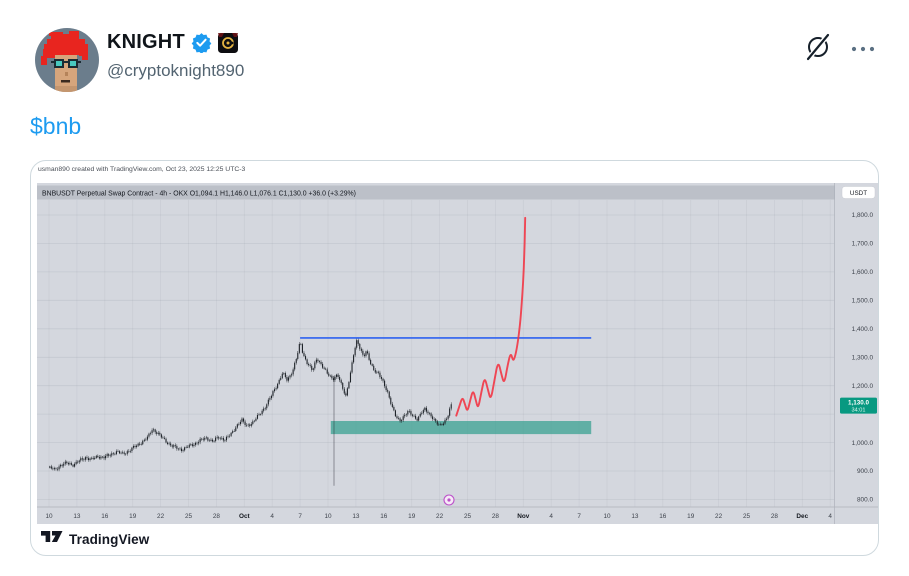 The image size is (909, 576). What do you see at coordinates (176, 70) in the screenshot?
I see `user-handle: @cryptoknight890` at bounding box center [176, 70].